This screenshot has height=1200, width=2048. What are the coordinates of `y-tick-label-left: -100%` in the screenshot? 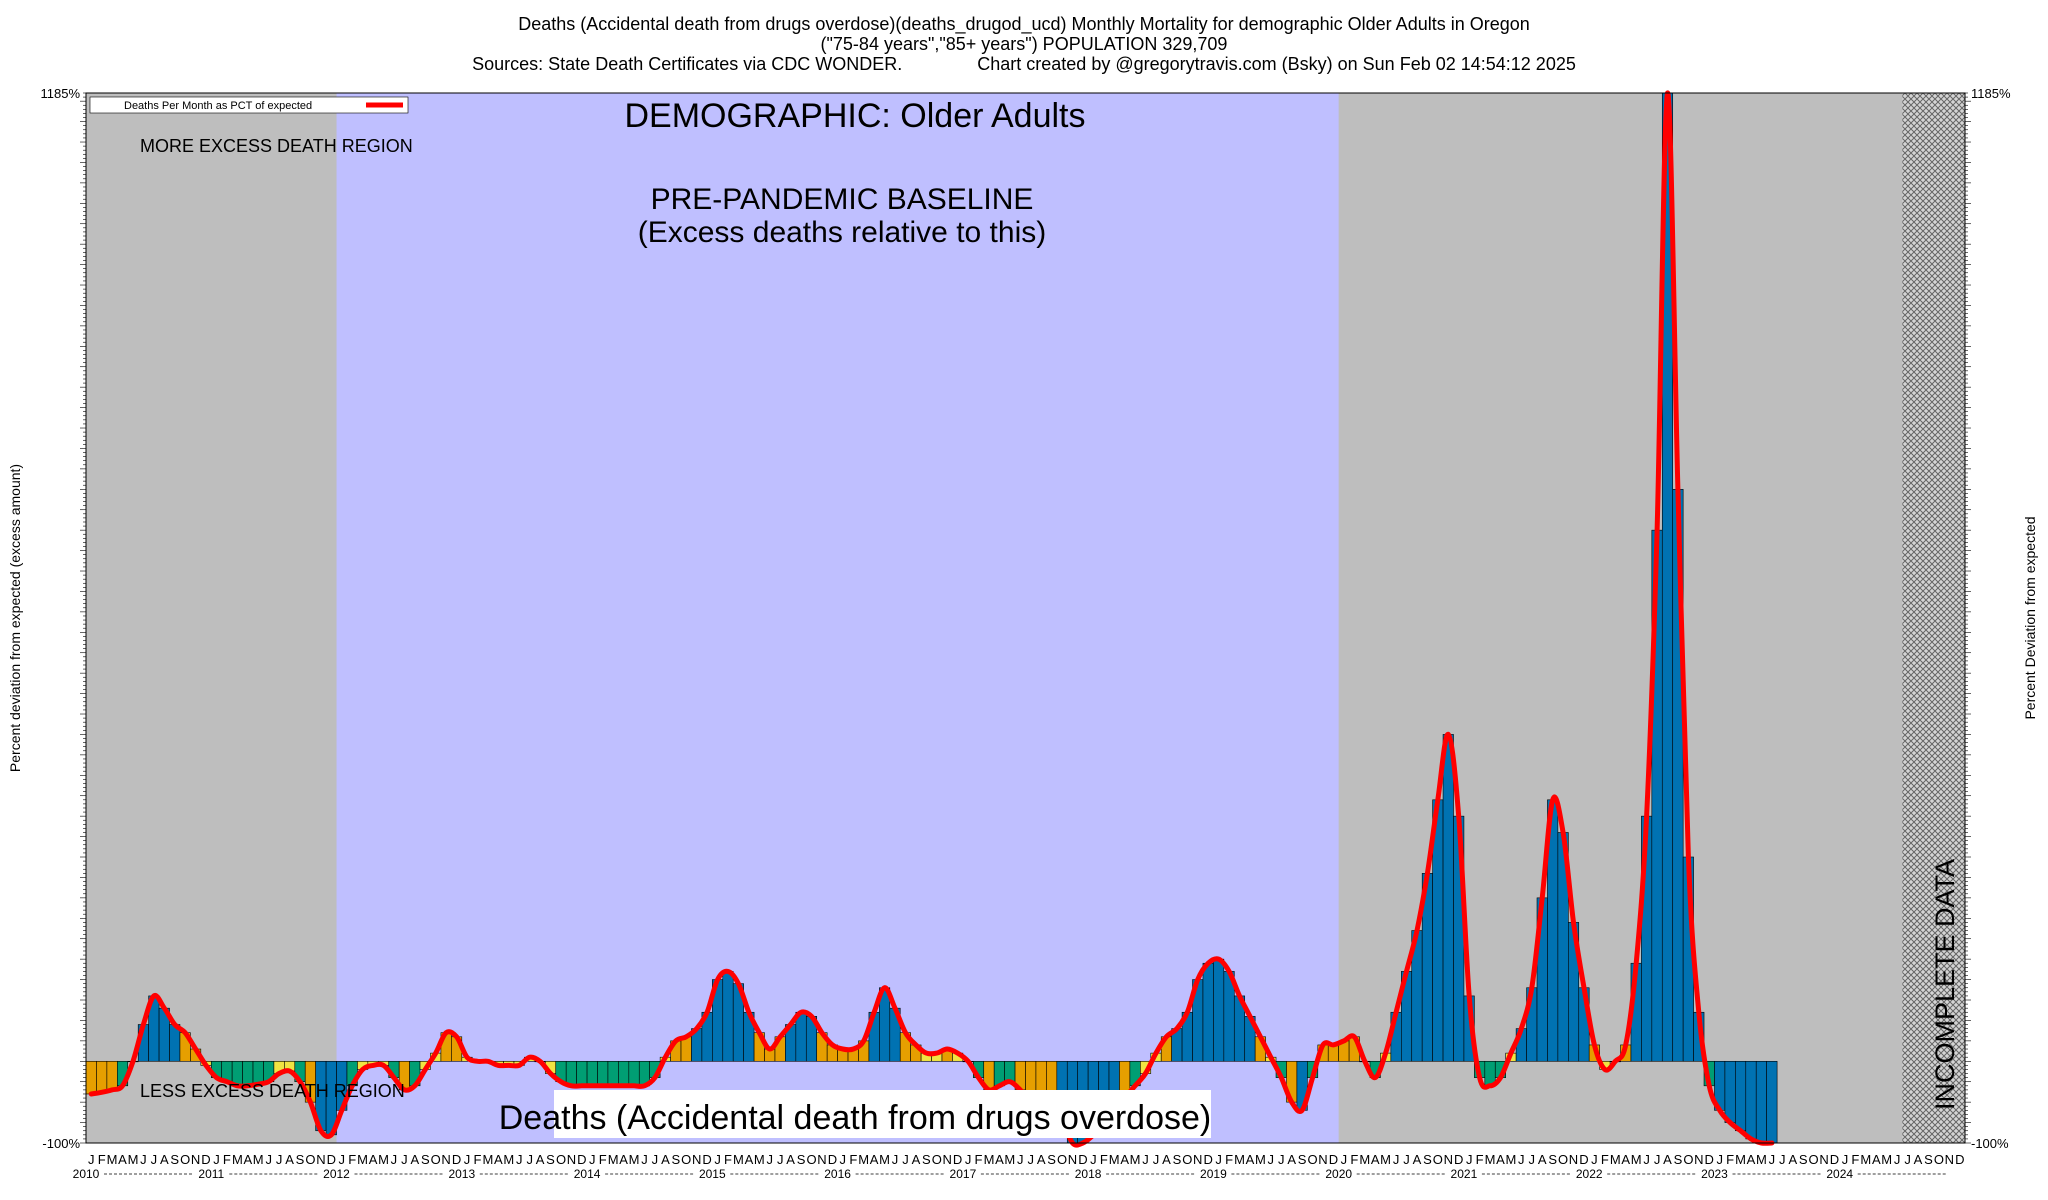 It's located at (61, 1143).